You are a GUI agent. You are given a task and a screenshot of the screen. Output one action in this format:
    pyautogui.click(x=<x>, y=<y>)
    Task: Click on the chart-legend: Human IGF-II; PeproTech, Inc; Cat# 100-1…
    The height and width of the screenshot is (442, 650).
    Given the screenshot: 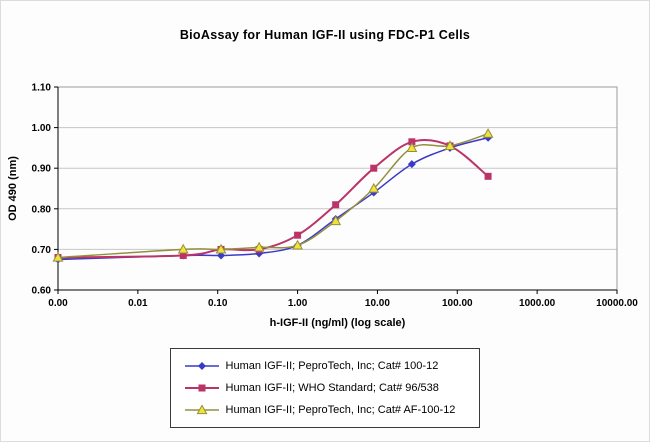 What is the action you would take?
    pyautogui.click(x=325, y=388)
    